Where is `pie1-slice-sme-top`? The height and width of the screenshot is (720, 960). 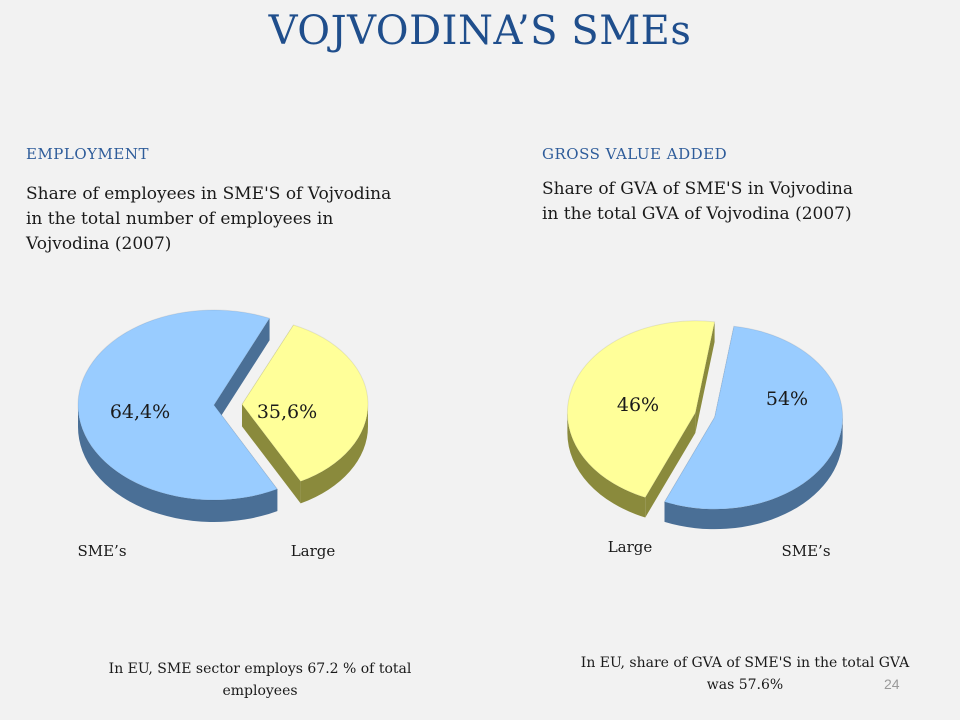 pie1-slice-sme-top is located at coordinates (178, 405).